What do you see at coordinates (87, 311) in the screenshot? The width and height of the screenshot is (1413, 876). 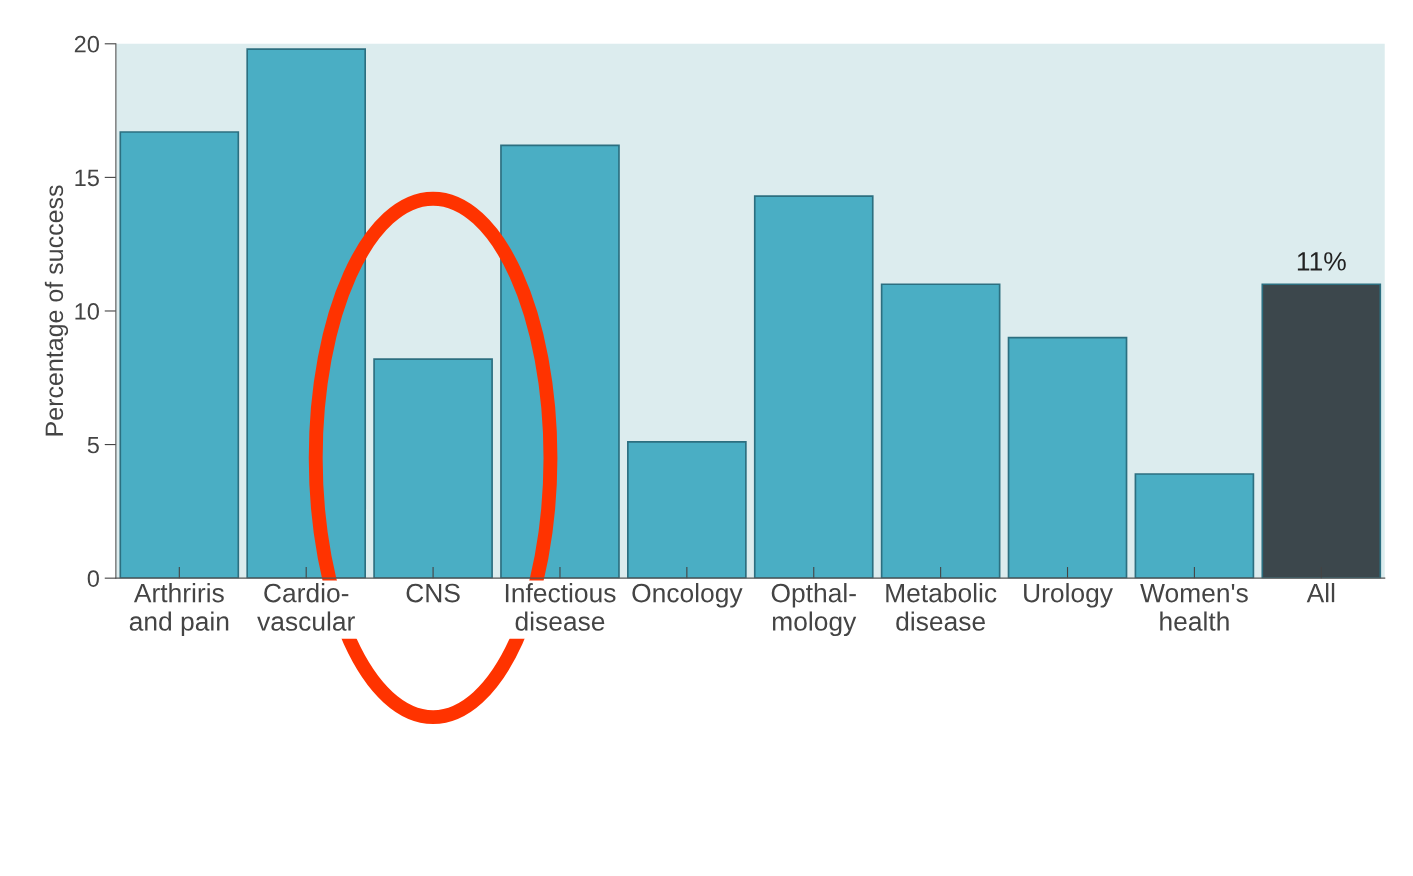 I see `y-tick-label: 10` at bounding box center [87, 311].